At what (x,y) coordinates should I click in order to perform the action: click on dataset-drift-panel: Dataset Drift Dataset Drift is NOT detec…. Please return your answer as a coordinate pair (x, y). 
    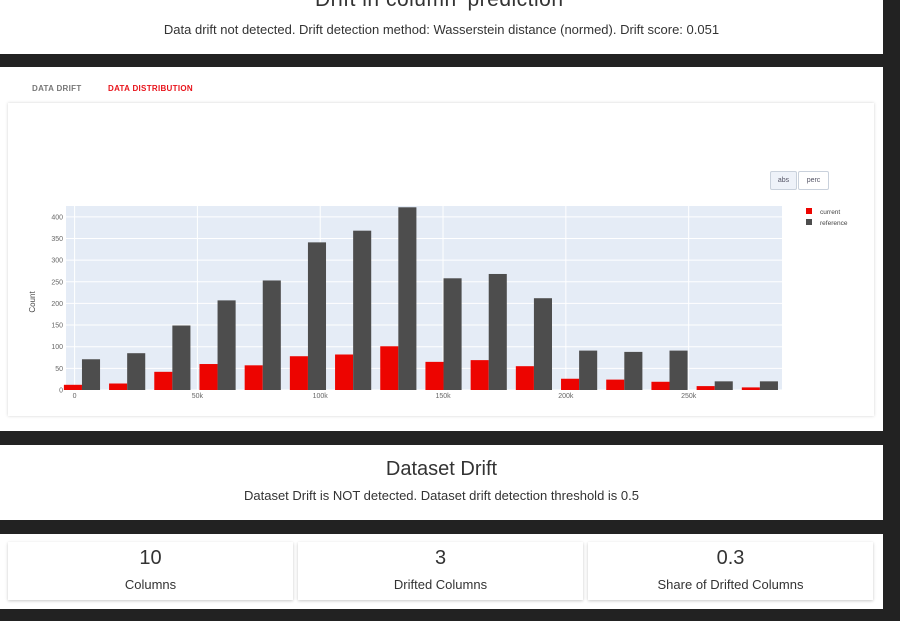
    Looking at the image, I should click on (441, 482).